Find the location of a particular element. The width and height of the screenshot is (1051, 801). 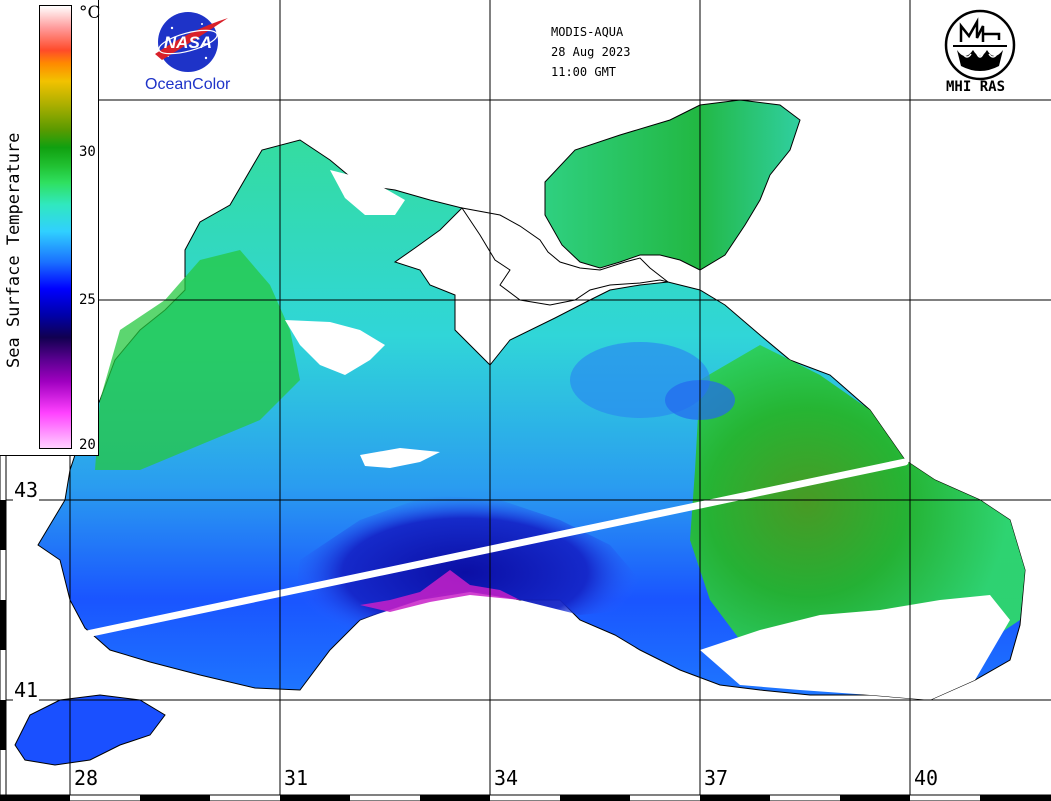

acquisition-info: MODIS-AQUA 28 Aug 2023 11:00 GMT is located at coordinates (590, 52).